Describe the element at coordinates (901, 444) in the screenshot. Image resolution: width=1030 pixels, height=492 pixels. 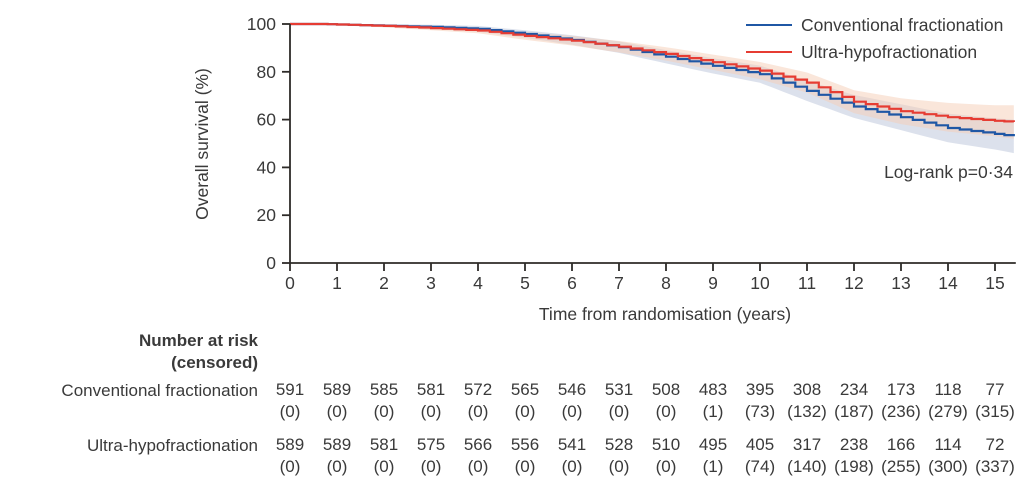
I see `risk-count-cell: 166` at that location.